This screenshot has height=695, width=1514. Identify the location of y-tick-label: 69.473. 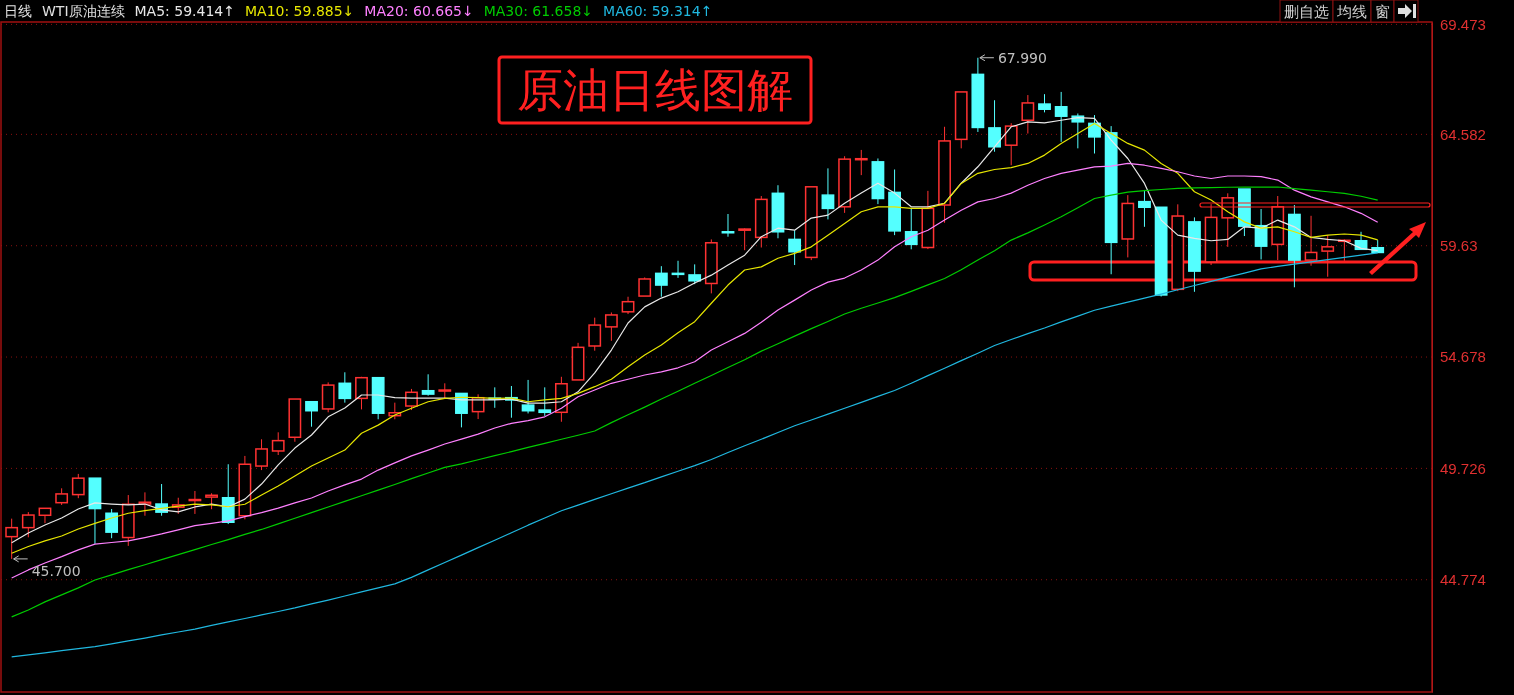
(1463, 24).